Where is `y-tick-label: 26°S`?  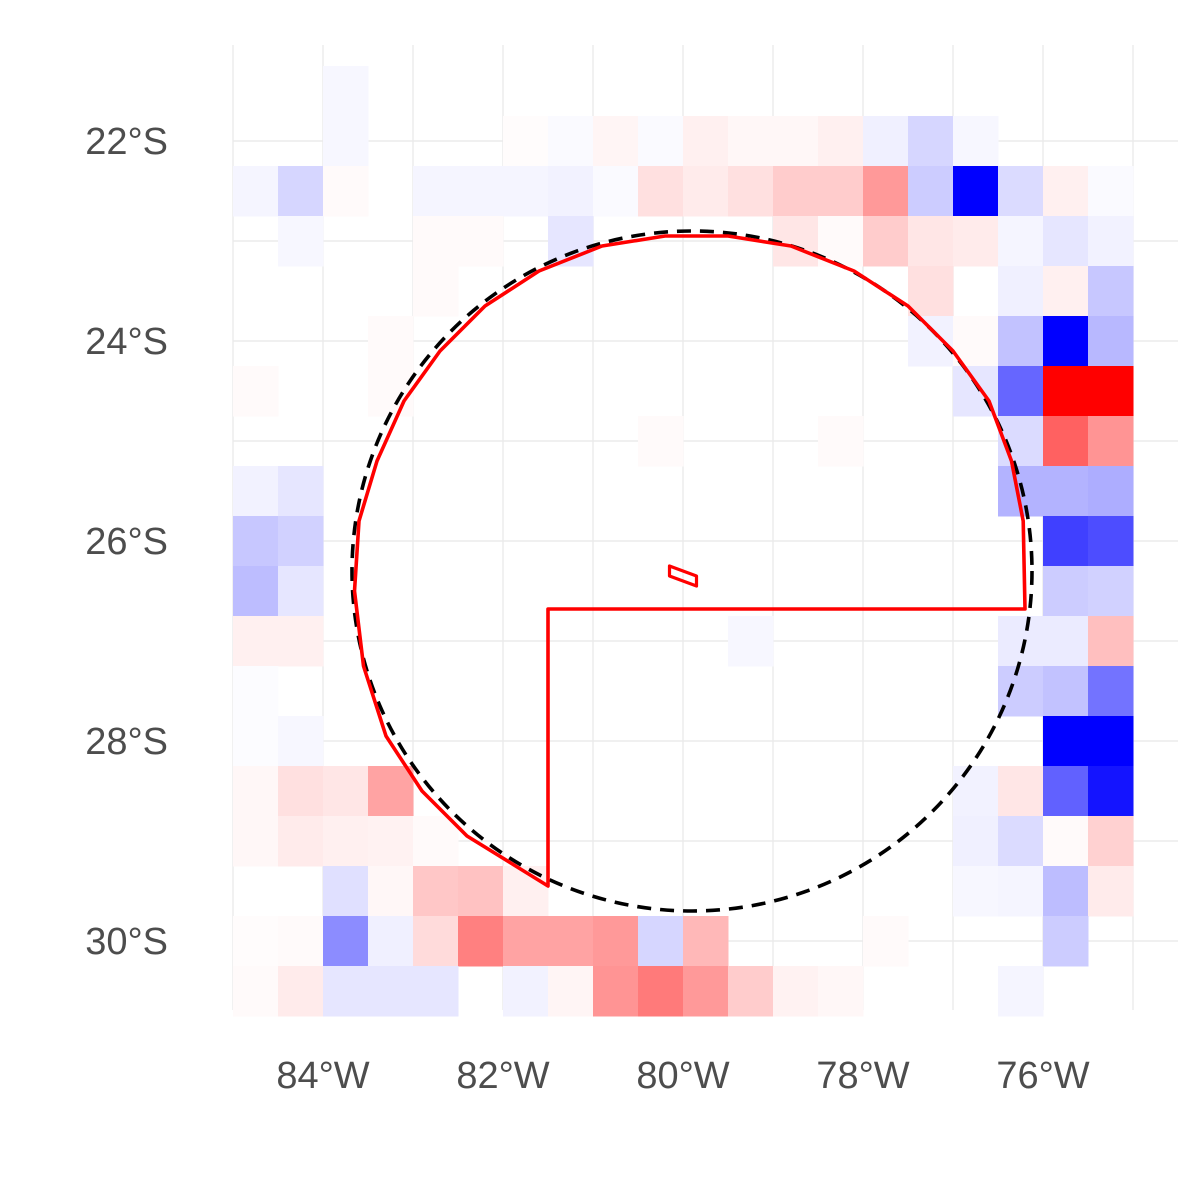
y-tick-label: 26°S is located at coordinates (126, 542).